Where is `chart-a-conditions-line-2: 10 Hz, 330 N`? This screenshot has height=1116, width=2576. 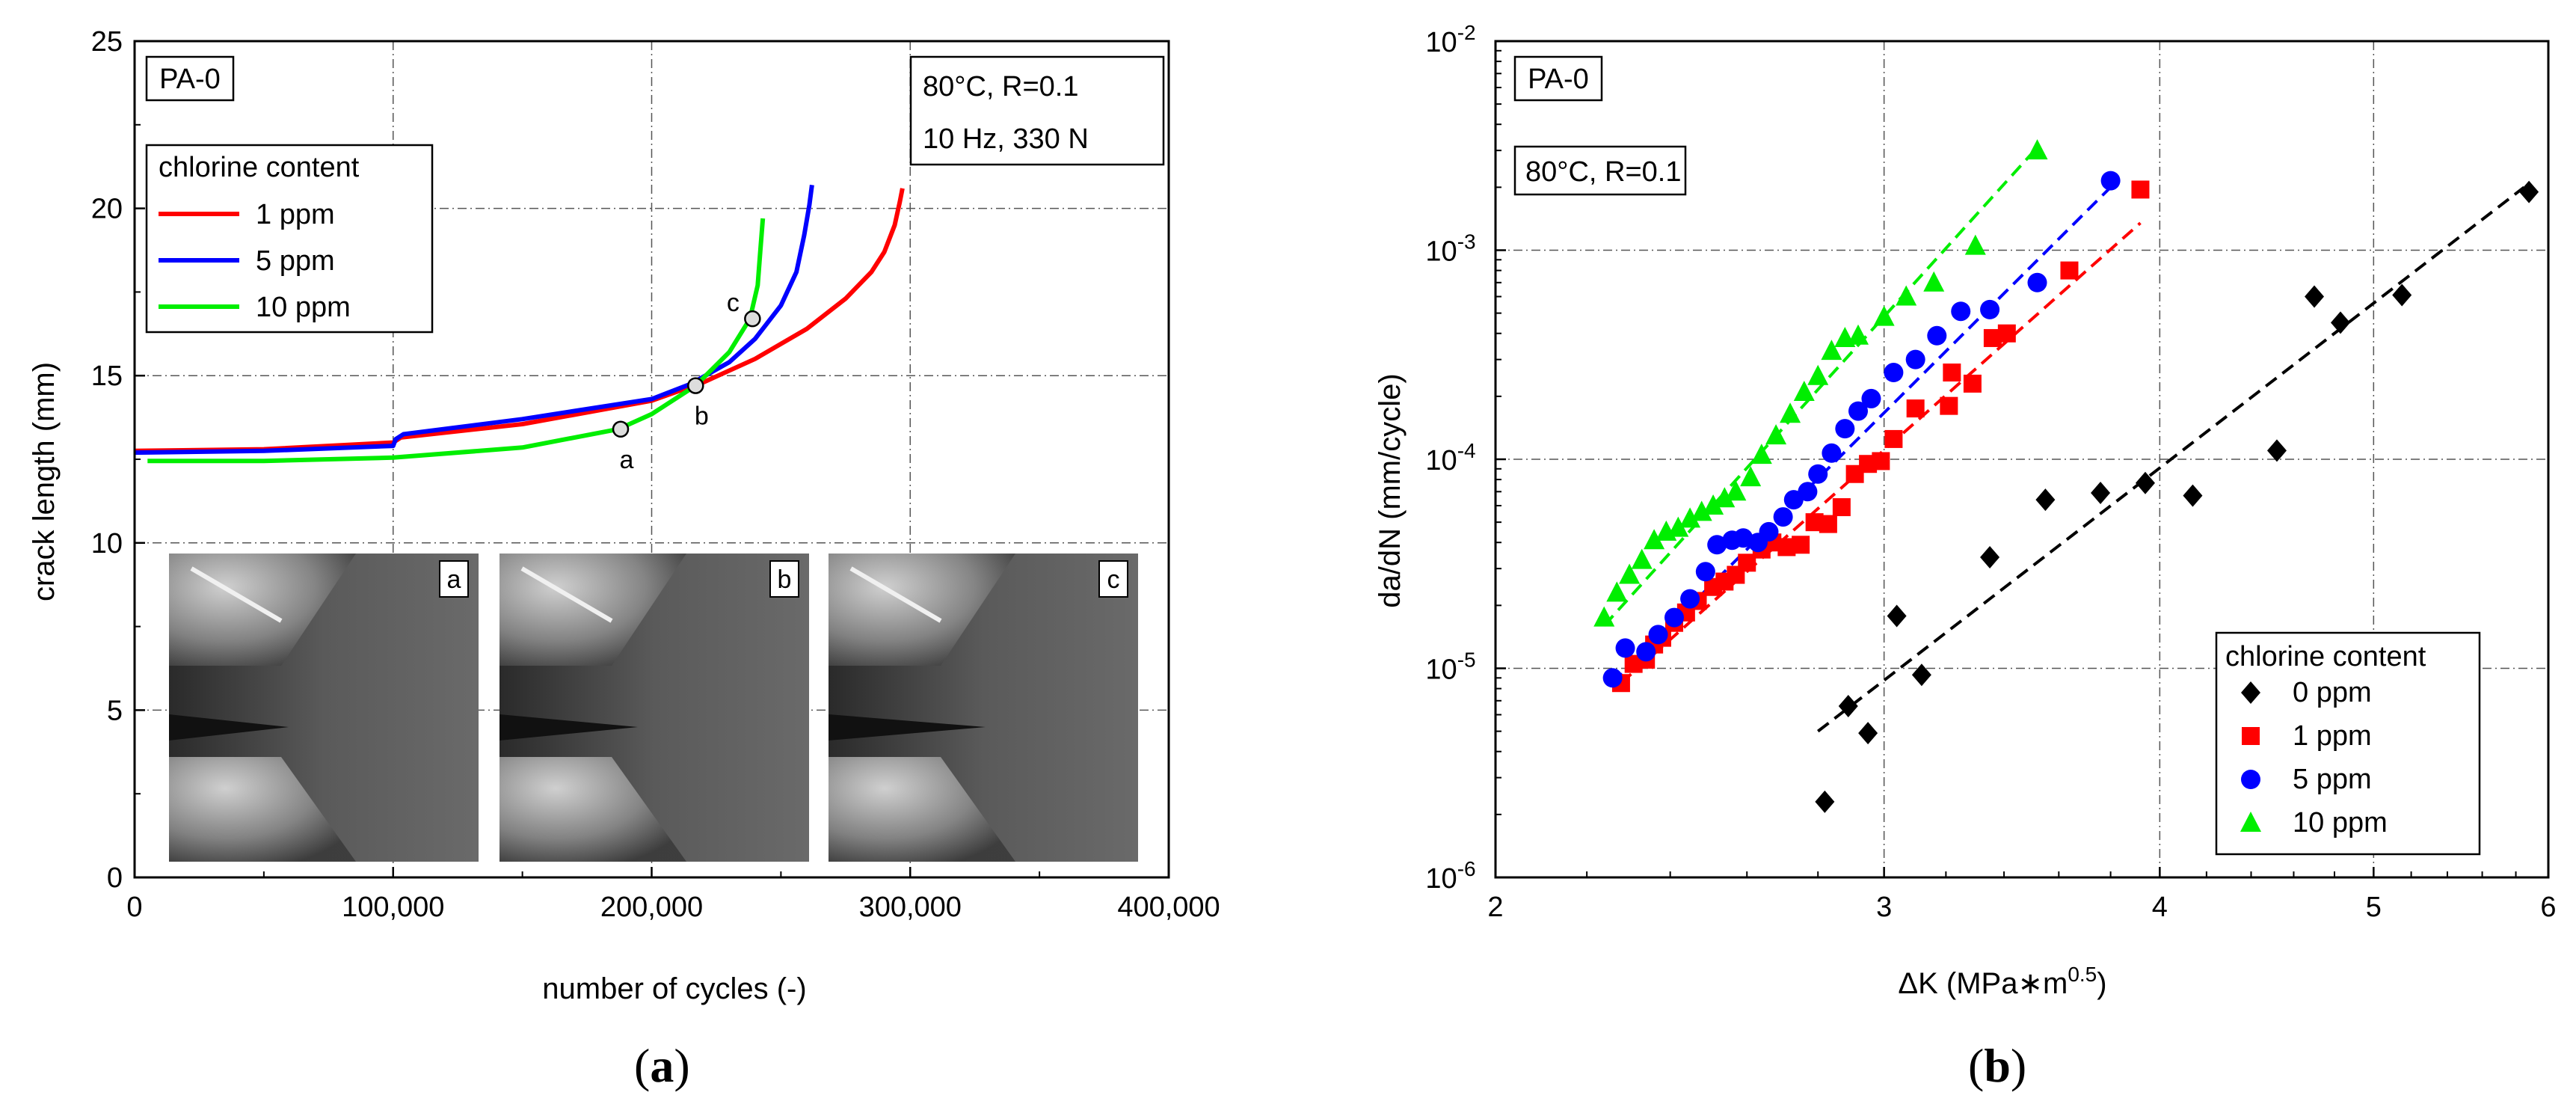 chart-a-conditions-line-2: 10 Hz, 330 N is located at coordinates (1006, 139).